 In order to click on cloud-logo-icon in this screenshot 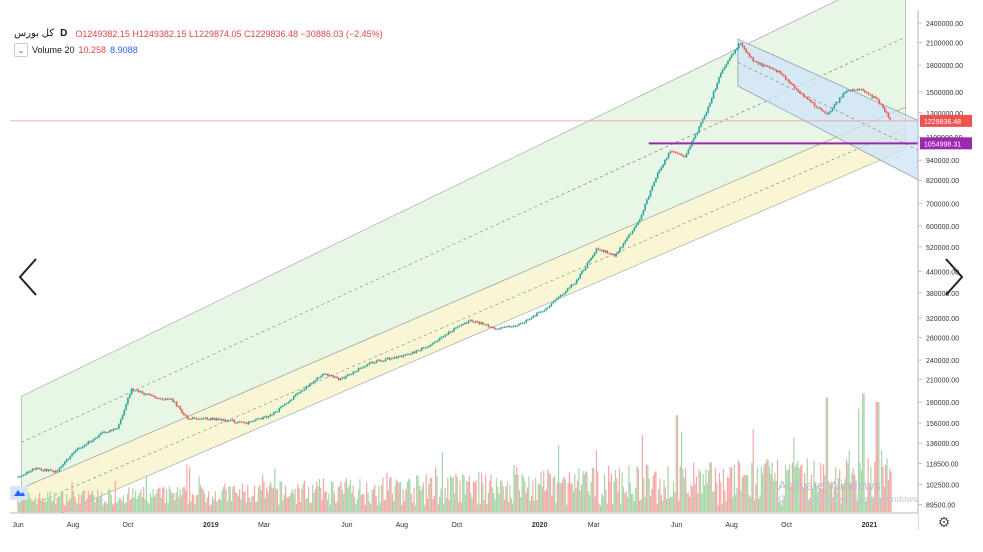, I will do `click(19, 493)`.